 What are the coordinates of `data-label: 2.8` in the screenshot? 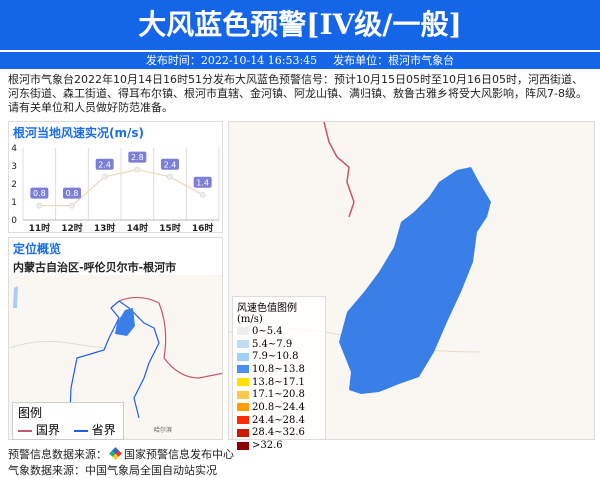 It's located at (137, 157).